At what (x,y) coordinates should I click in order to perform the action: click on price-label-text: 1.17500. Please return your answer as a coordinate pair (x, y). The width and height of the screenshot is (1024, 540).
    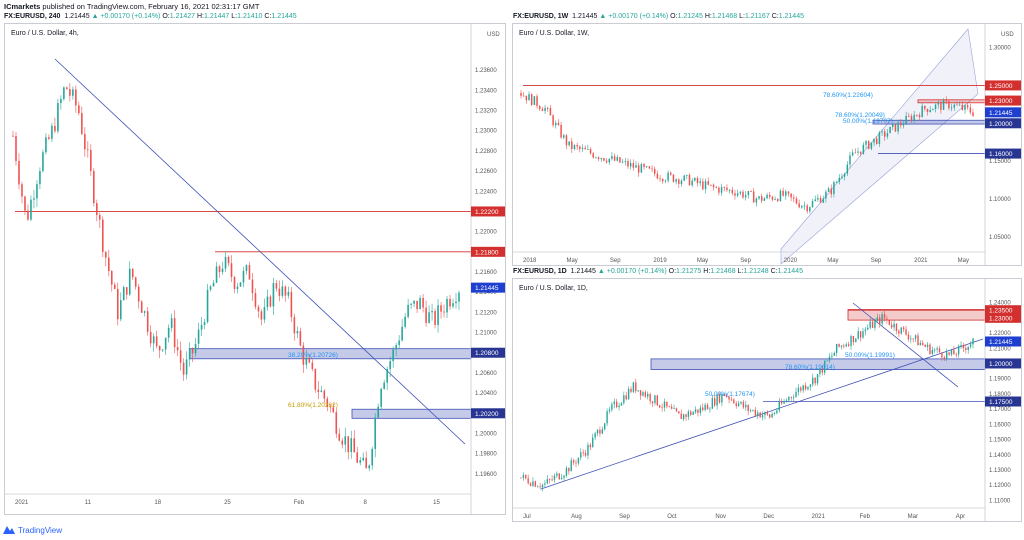
    Looking at the image, I should click on (1001, 402).